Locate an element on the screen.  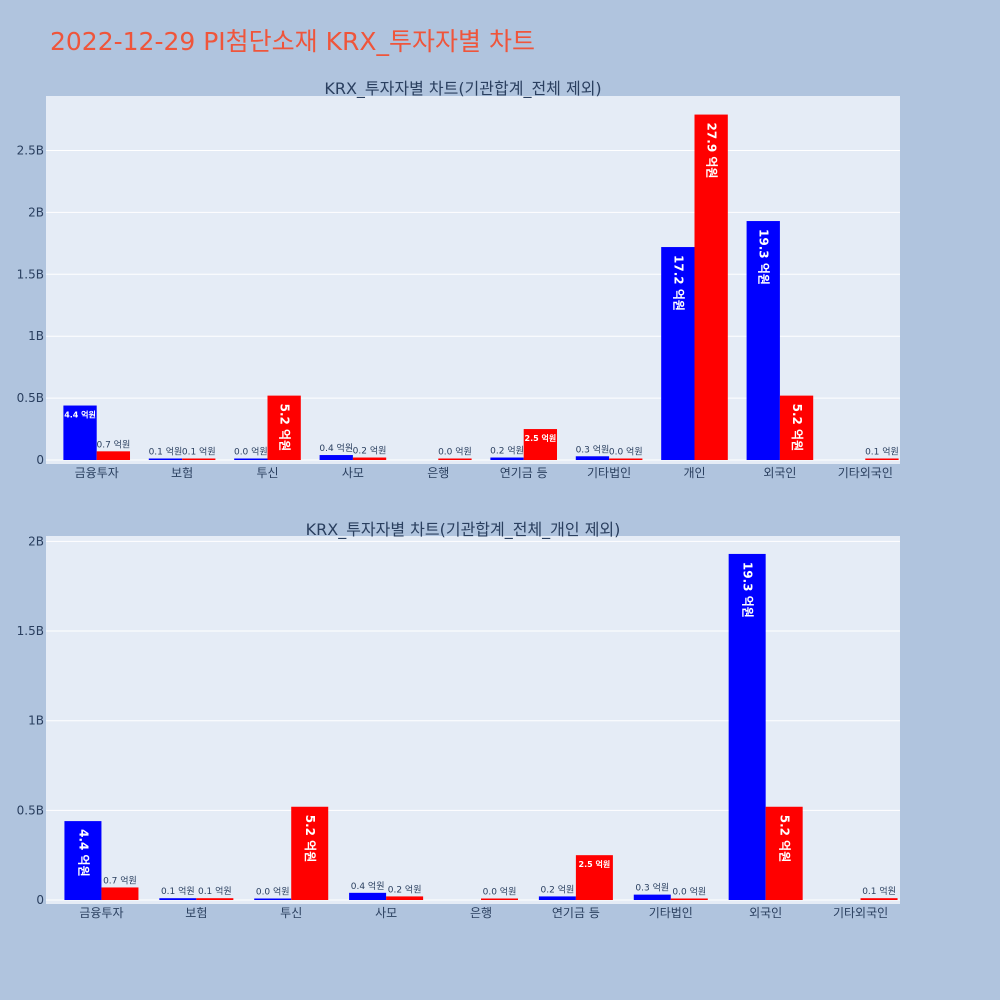
data-label: 27.9 억원 is located at coordinates (712, 151).